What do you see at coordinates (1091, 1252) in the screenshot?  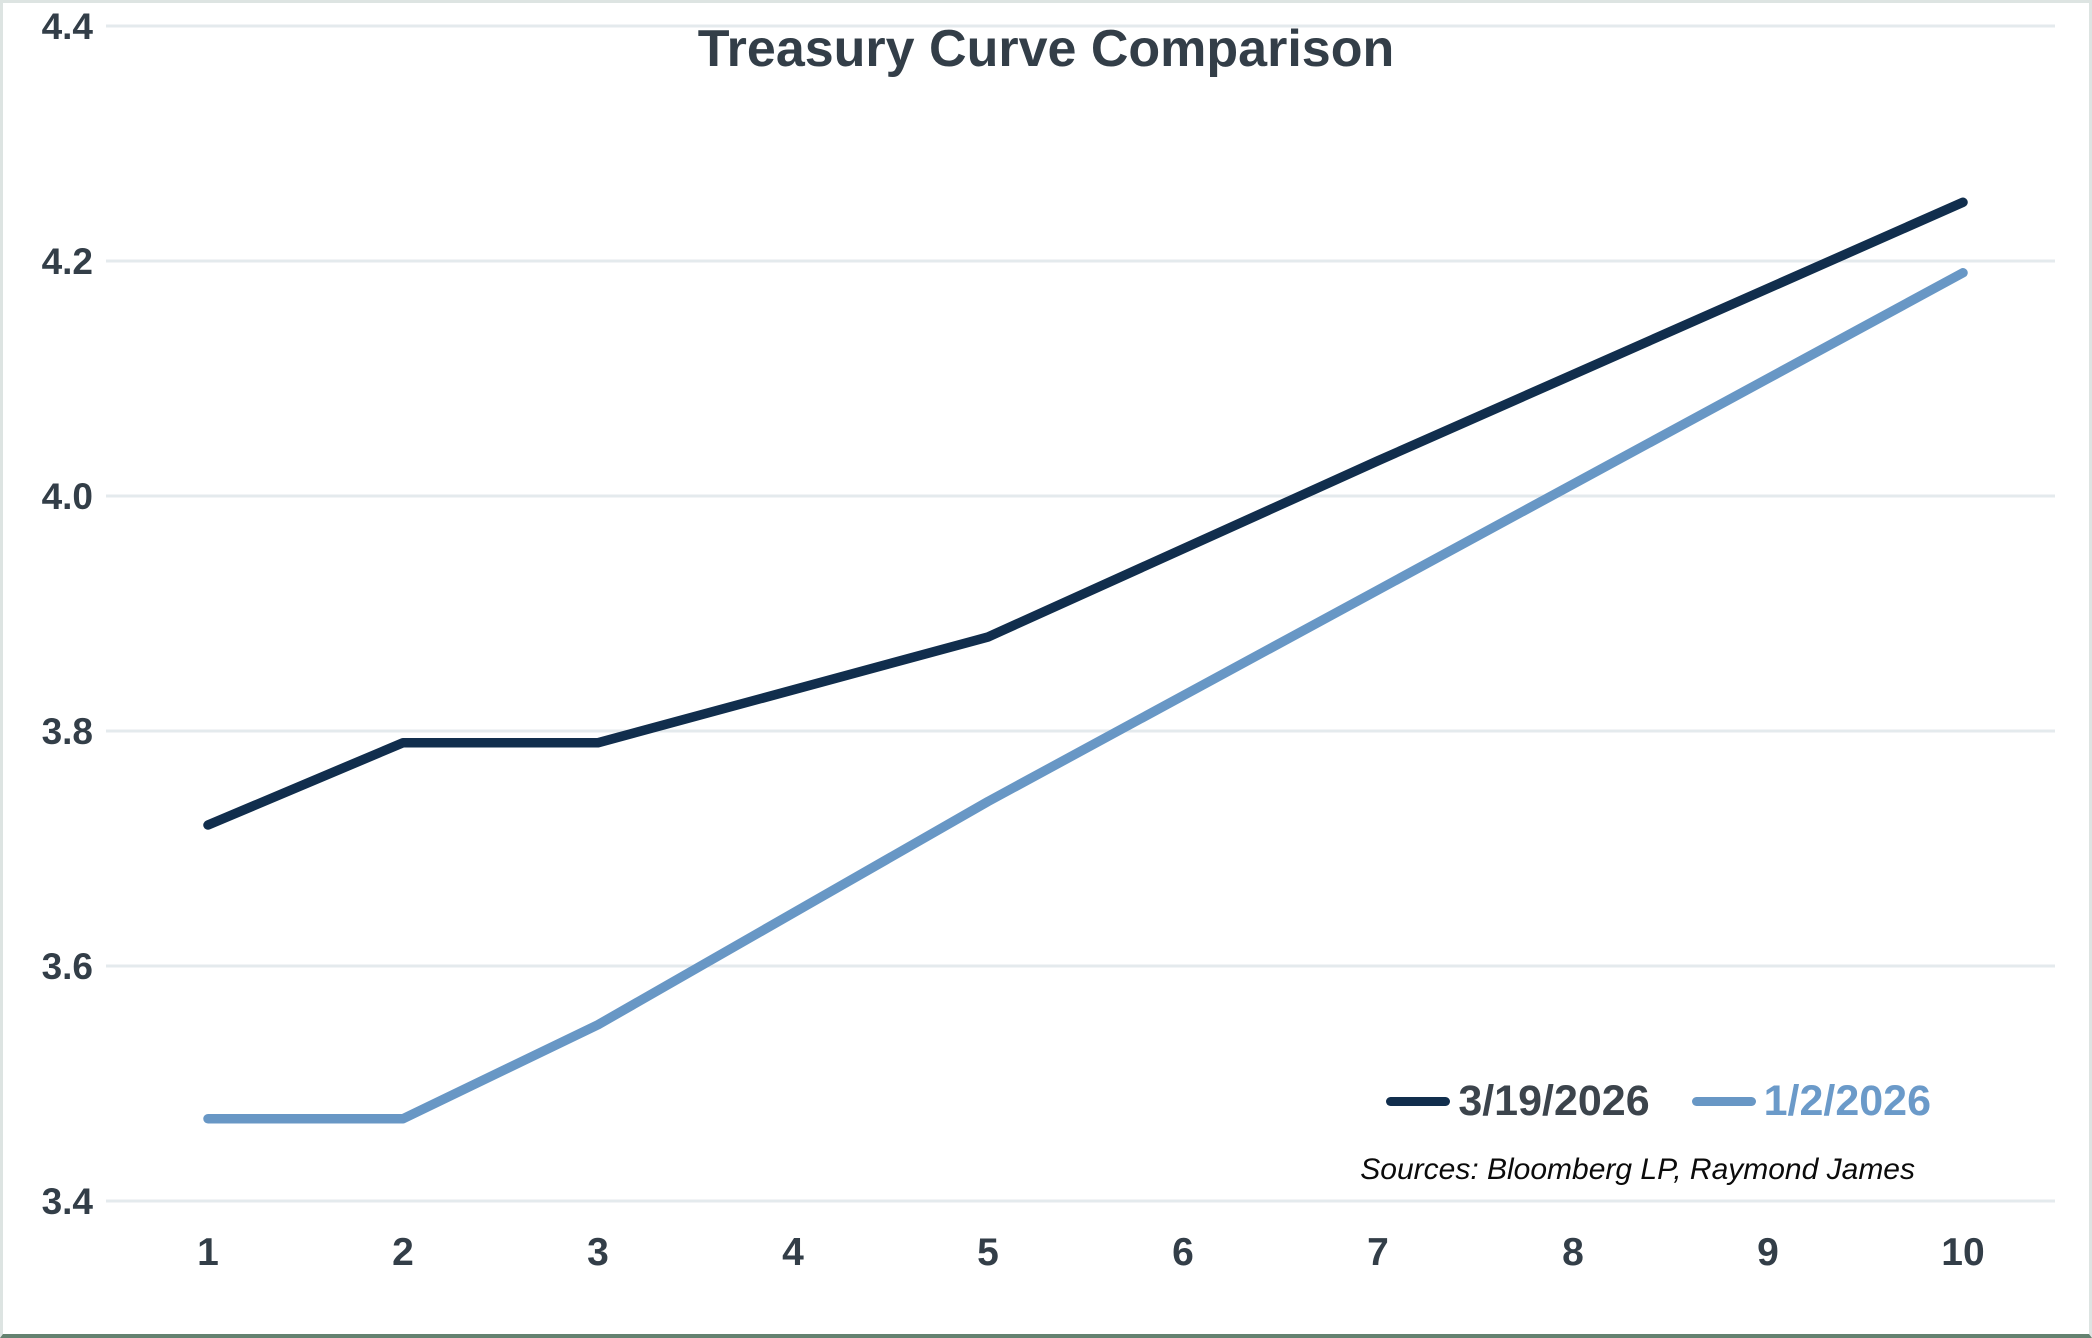 I see `x-axis-tick-labels: 1 2 3 4 5 6 7 8 9 10` at bounding box center [1091, 1252].